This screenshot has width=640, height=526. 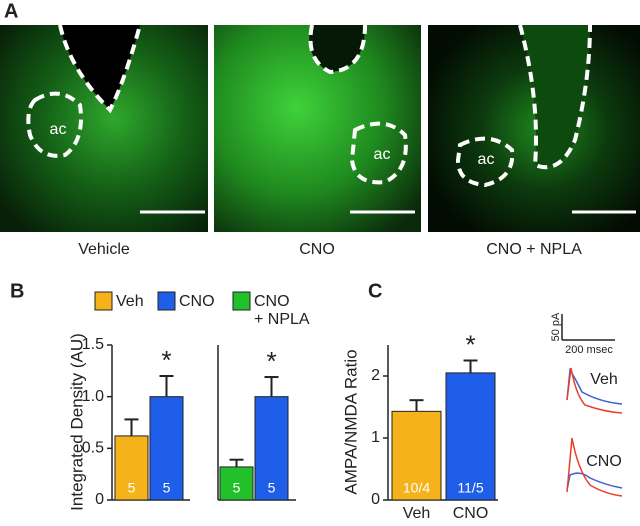 What do you see at coordinates (592, 405) in the screenshot?
I see `traces` at bounding box center [592, 405].